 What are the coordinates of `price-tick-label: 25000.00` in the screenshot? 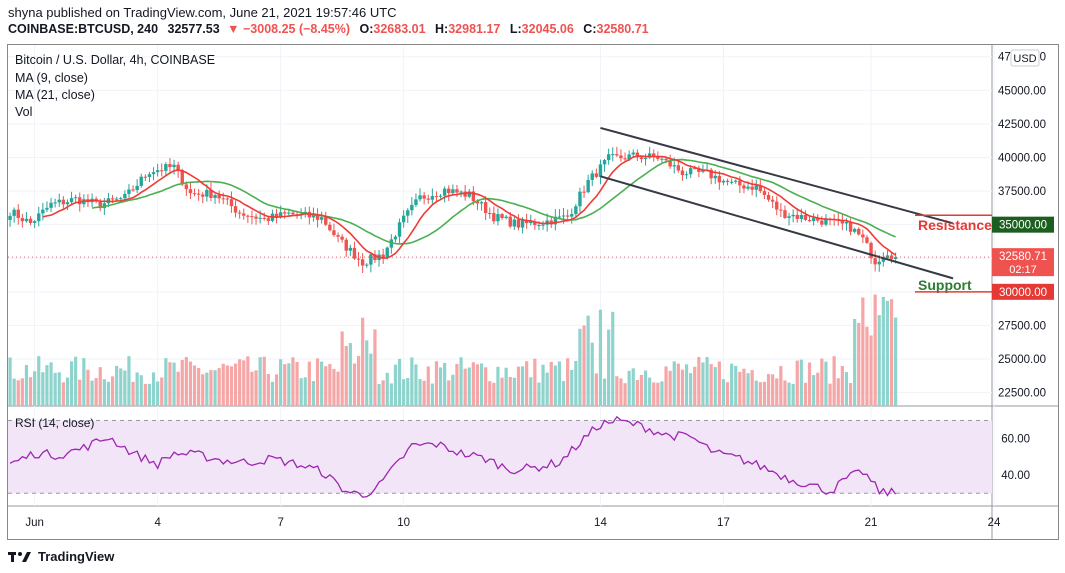 It's located at (1022, 360).